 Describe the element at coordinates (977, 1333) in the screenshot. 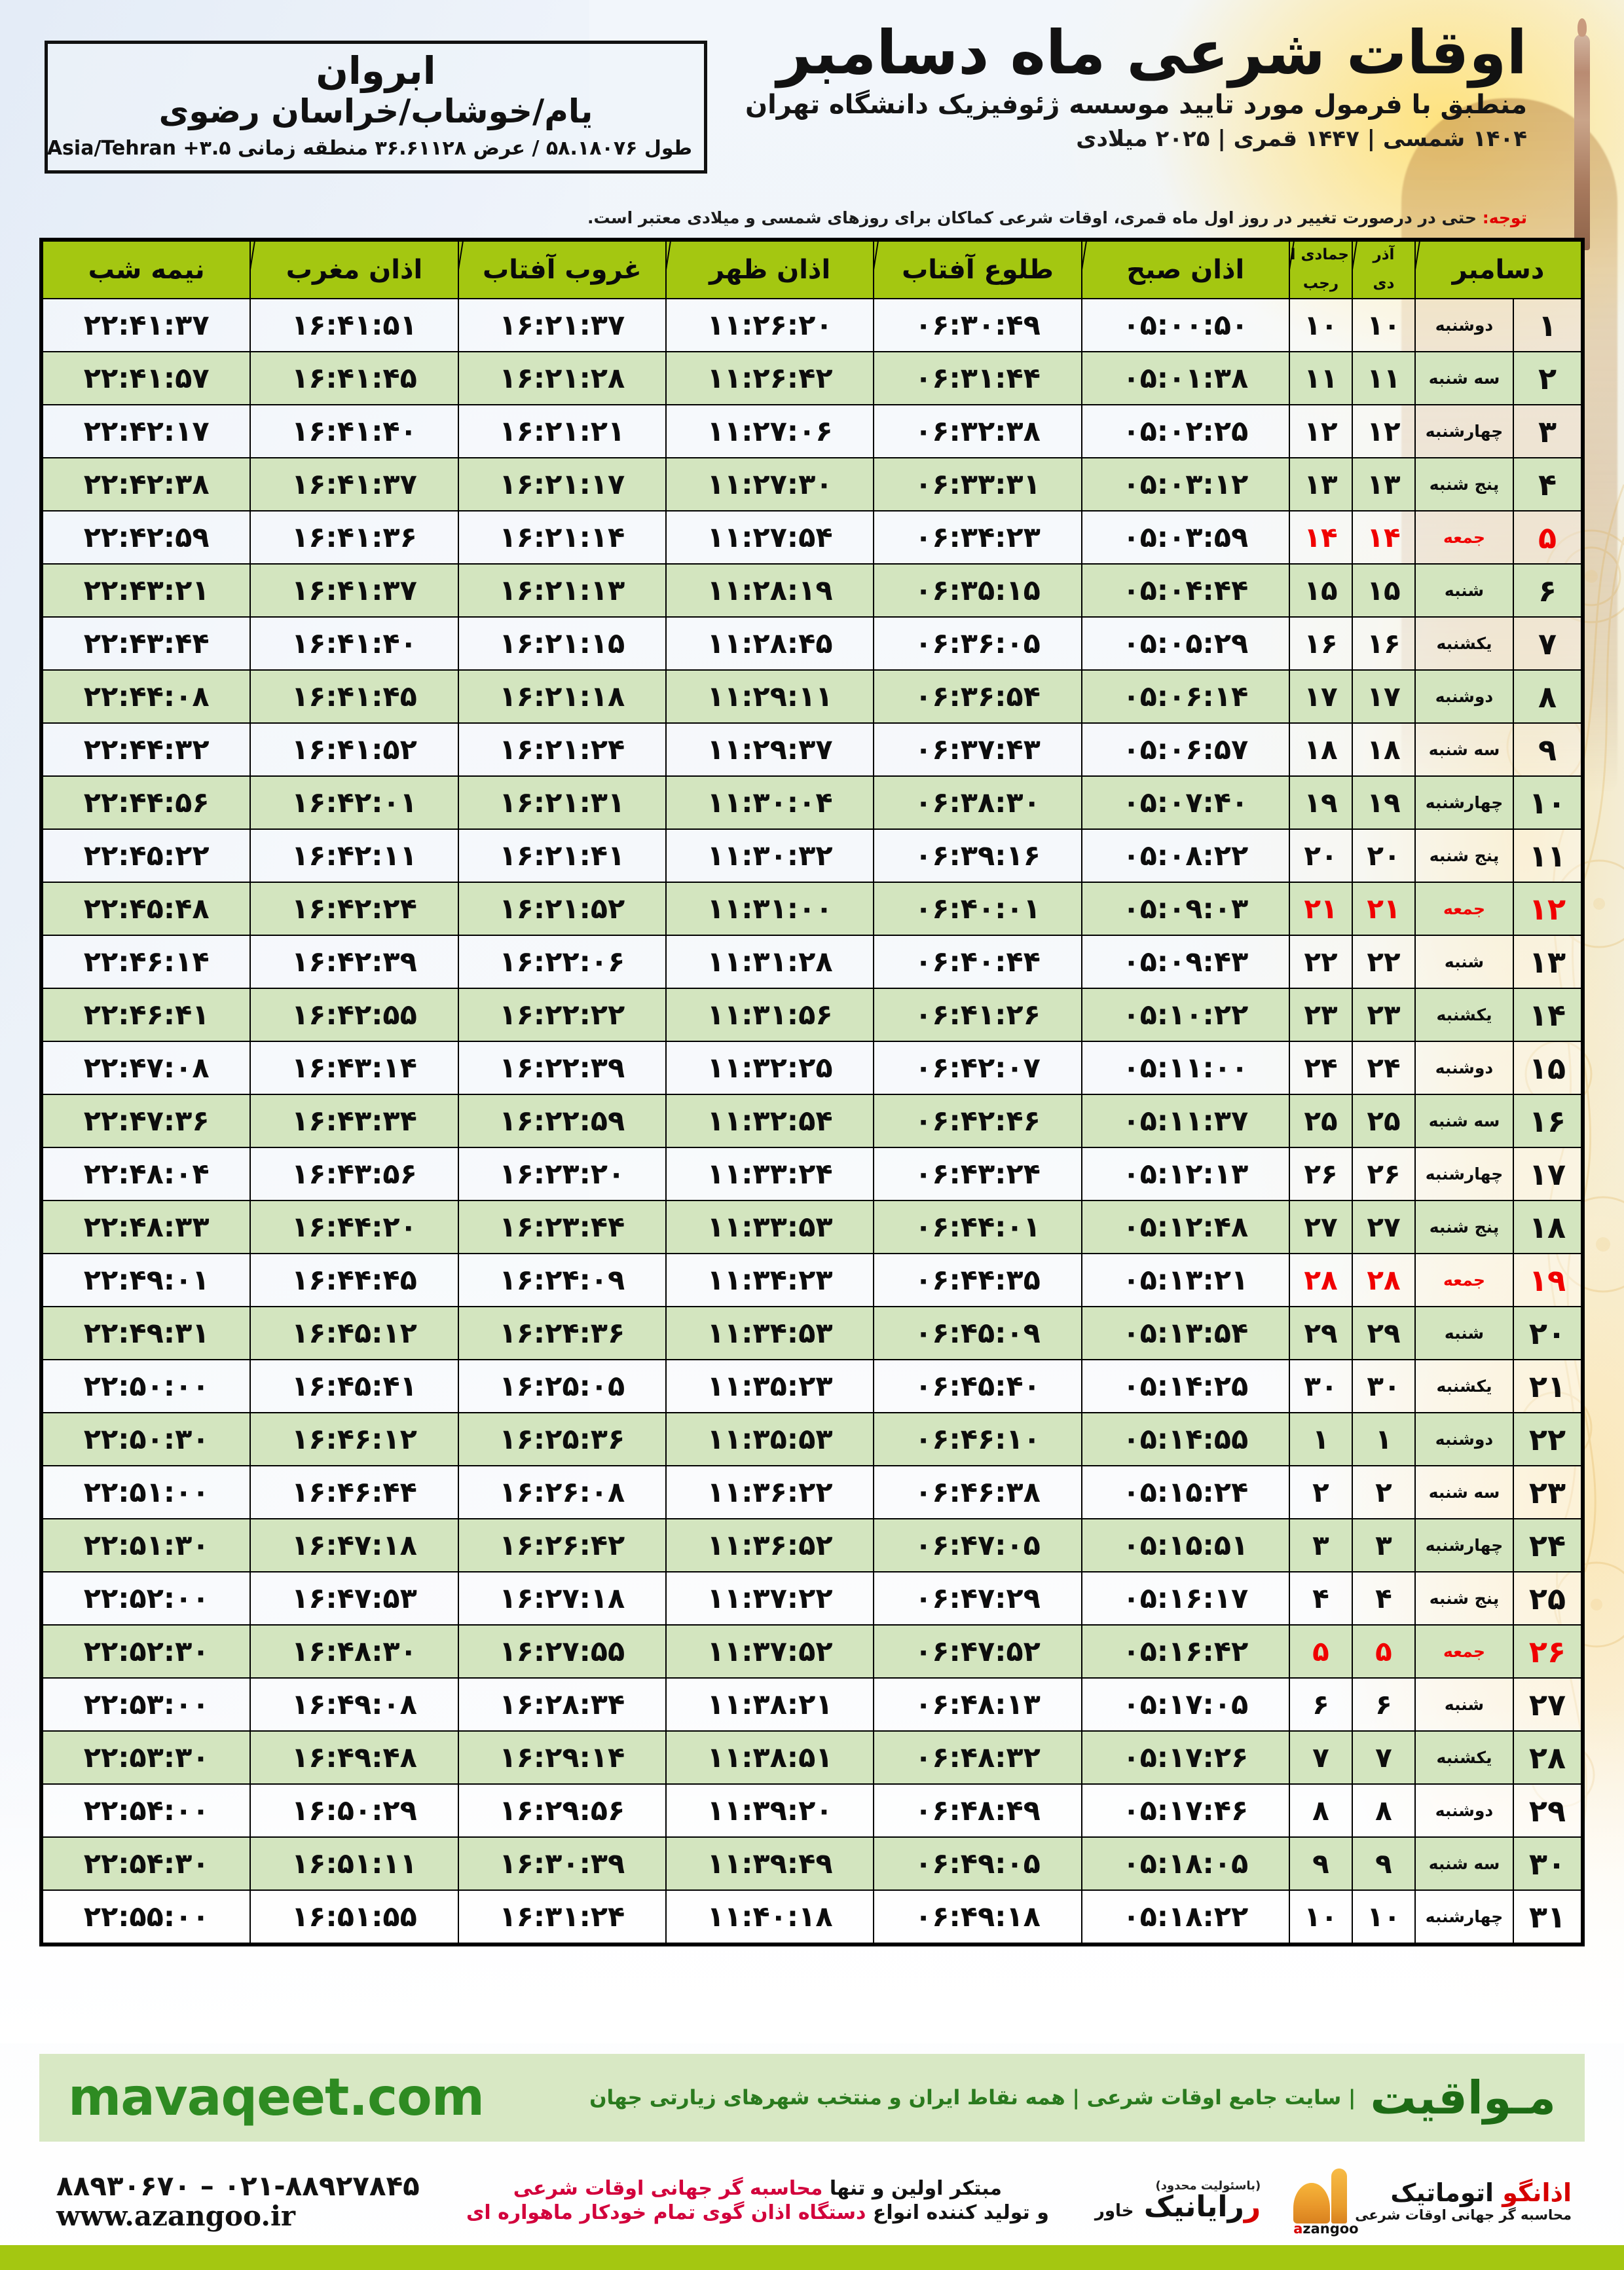

I see `cell-sunrise: ۰۶:۴۵:۰۹` at that location.